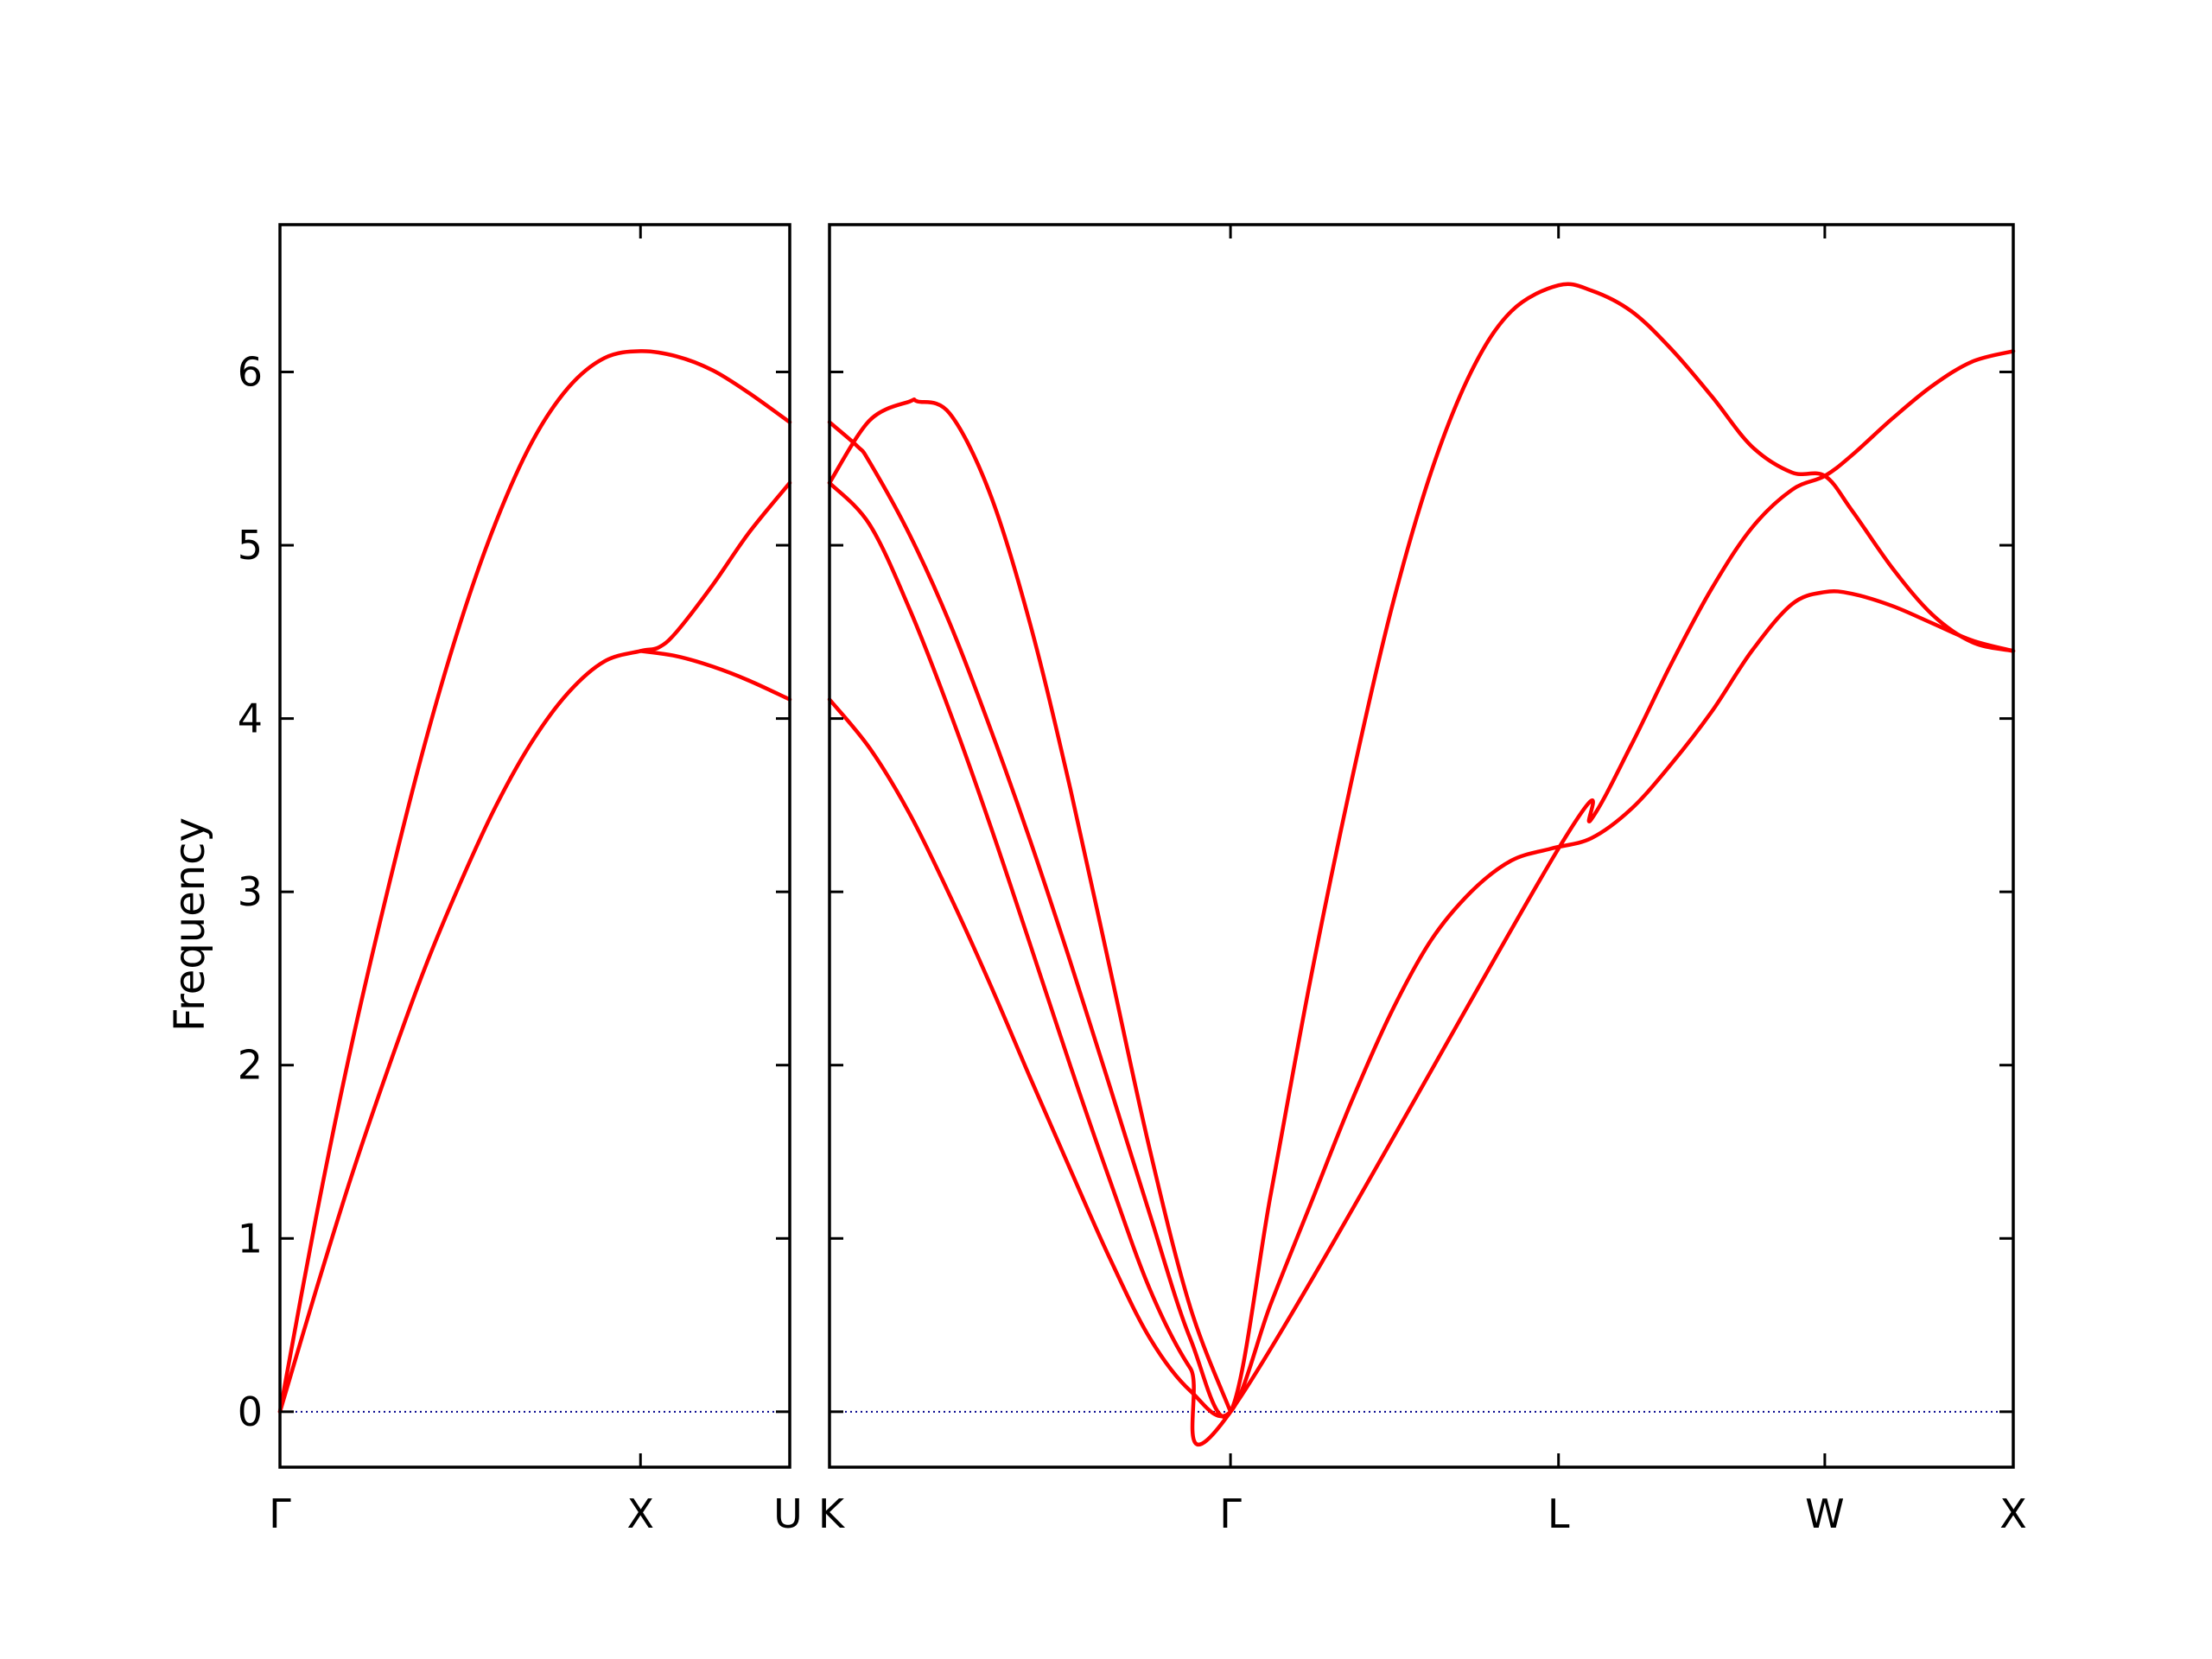 The width and height of the screenshot is (2212, 1659). What do you see at coordinates (832, 1514) in the screenshot?
I see `x-tick-label: K` at bounding box center [832, 1514].